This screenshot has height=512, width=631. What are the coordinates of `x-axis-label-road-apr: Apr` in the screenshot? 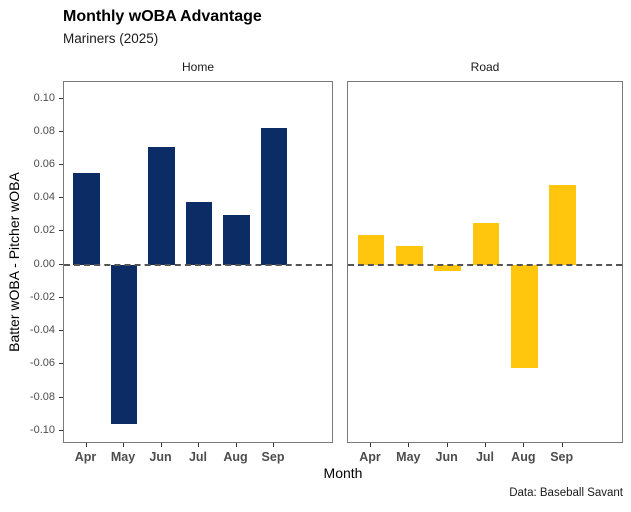 It's located at (370, 457).